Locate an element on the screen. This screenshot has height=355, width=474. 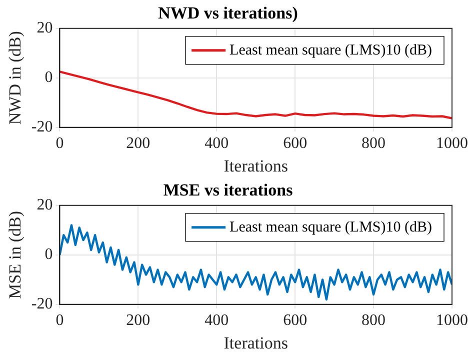
y-axis-title: MSE in (dB) is located at coordinates (15, 254).